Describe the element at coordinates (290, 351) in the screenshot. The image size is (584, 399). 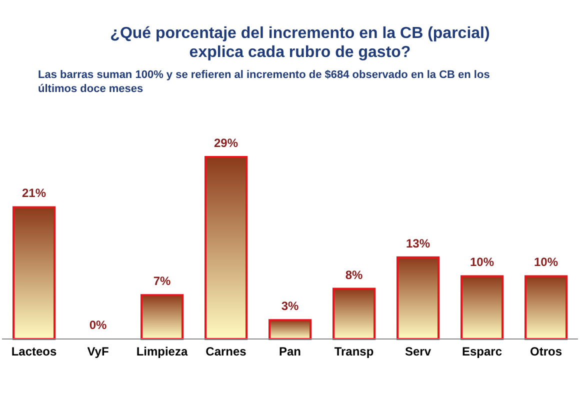
I see `x-tick-label: Pan` at that location.